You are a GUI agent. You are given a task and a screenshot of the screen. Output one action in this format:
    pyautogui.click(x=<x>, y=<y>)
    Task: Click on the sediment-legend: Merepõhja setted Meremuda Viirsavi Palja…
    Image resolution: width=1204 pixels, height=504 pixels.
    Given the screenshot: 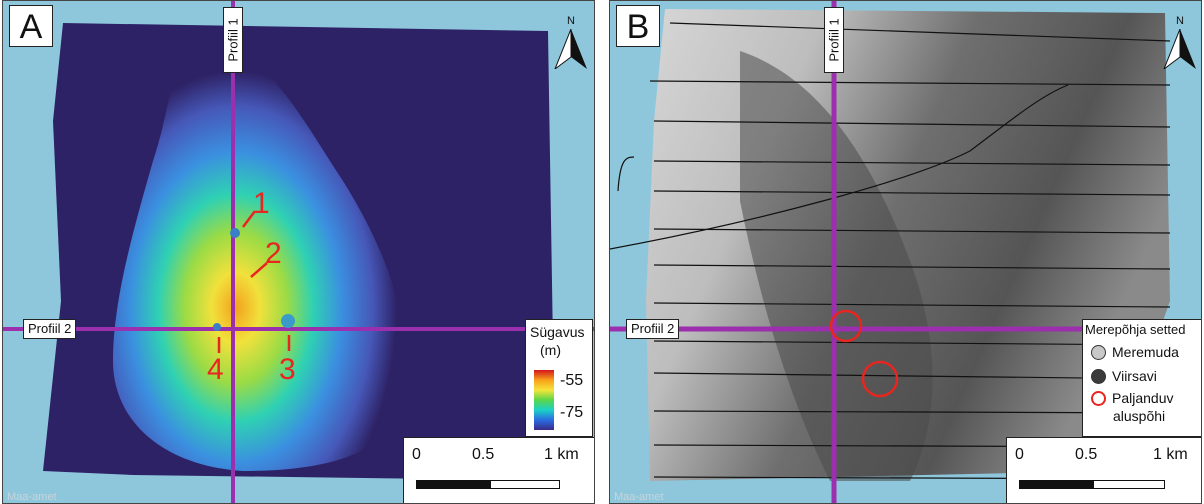 What is the action you would take?
    pyautogui.click(x=1141, y=378)
    